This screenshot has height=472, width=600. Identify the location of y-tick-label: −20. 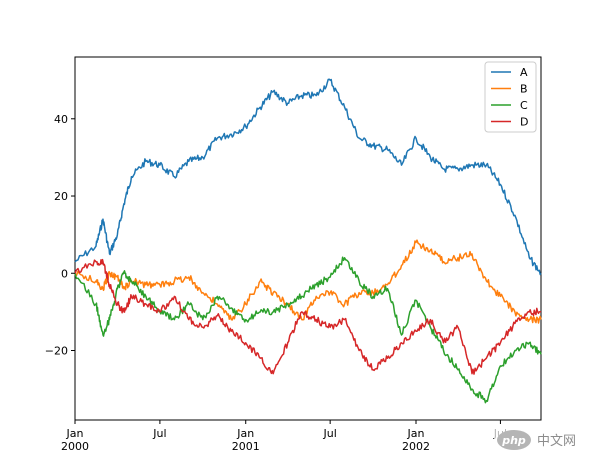
(56, 350).